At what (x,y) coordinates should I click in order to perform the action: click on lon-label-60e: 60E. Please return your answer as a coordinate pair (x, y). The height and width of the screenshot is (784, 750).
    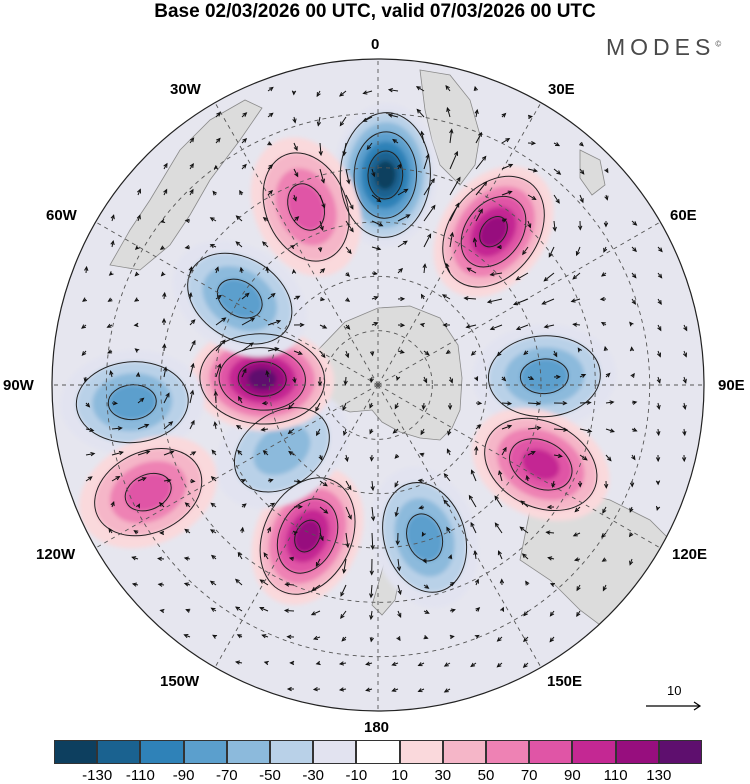
    Looking at the image, I should click on (683, 215).